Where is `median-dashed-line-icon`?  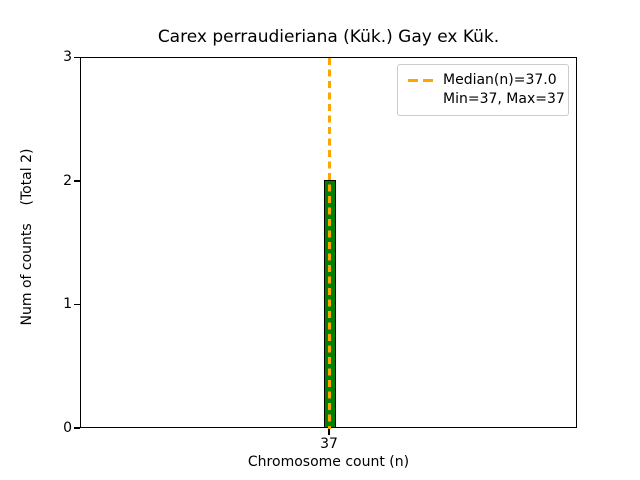
median-dashed-line-icon is located at coordinates (421, 80).